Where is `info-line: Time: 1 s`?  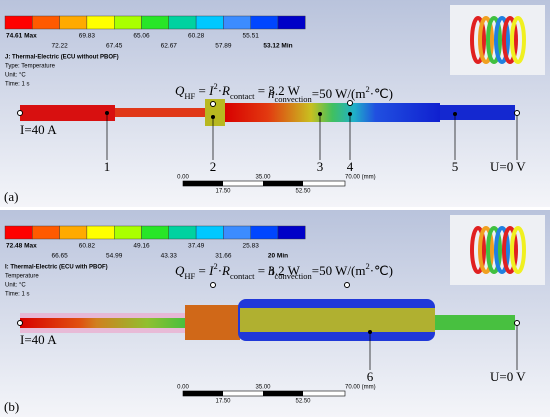
info-line: Time: 1 s is located at coordinates (17, 295).